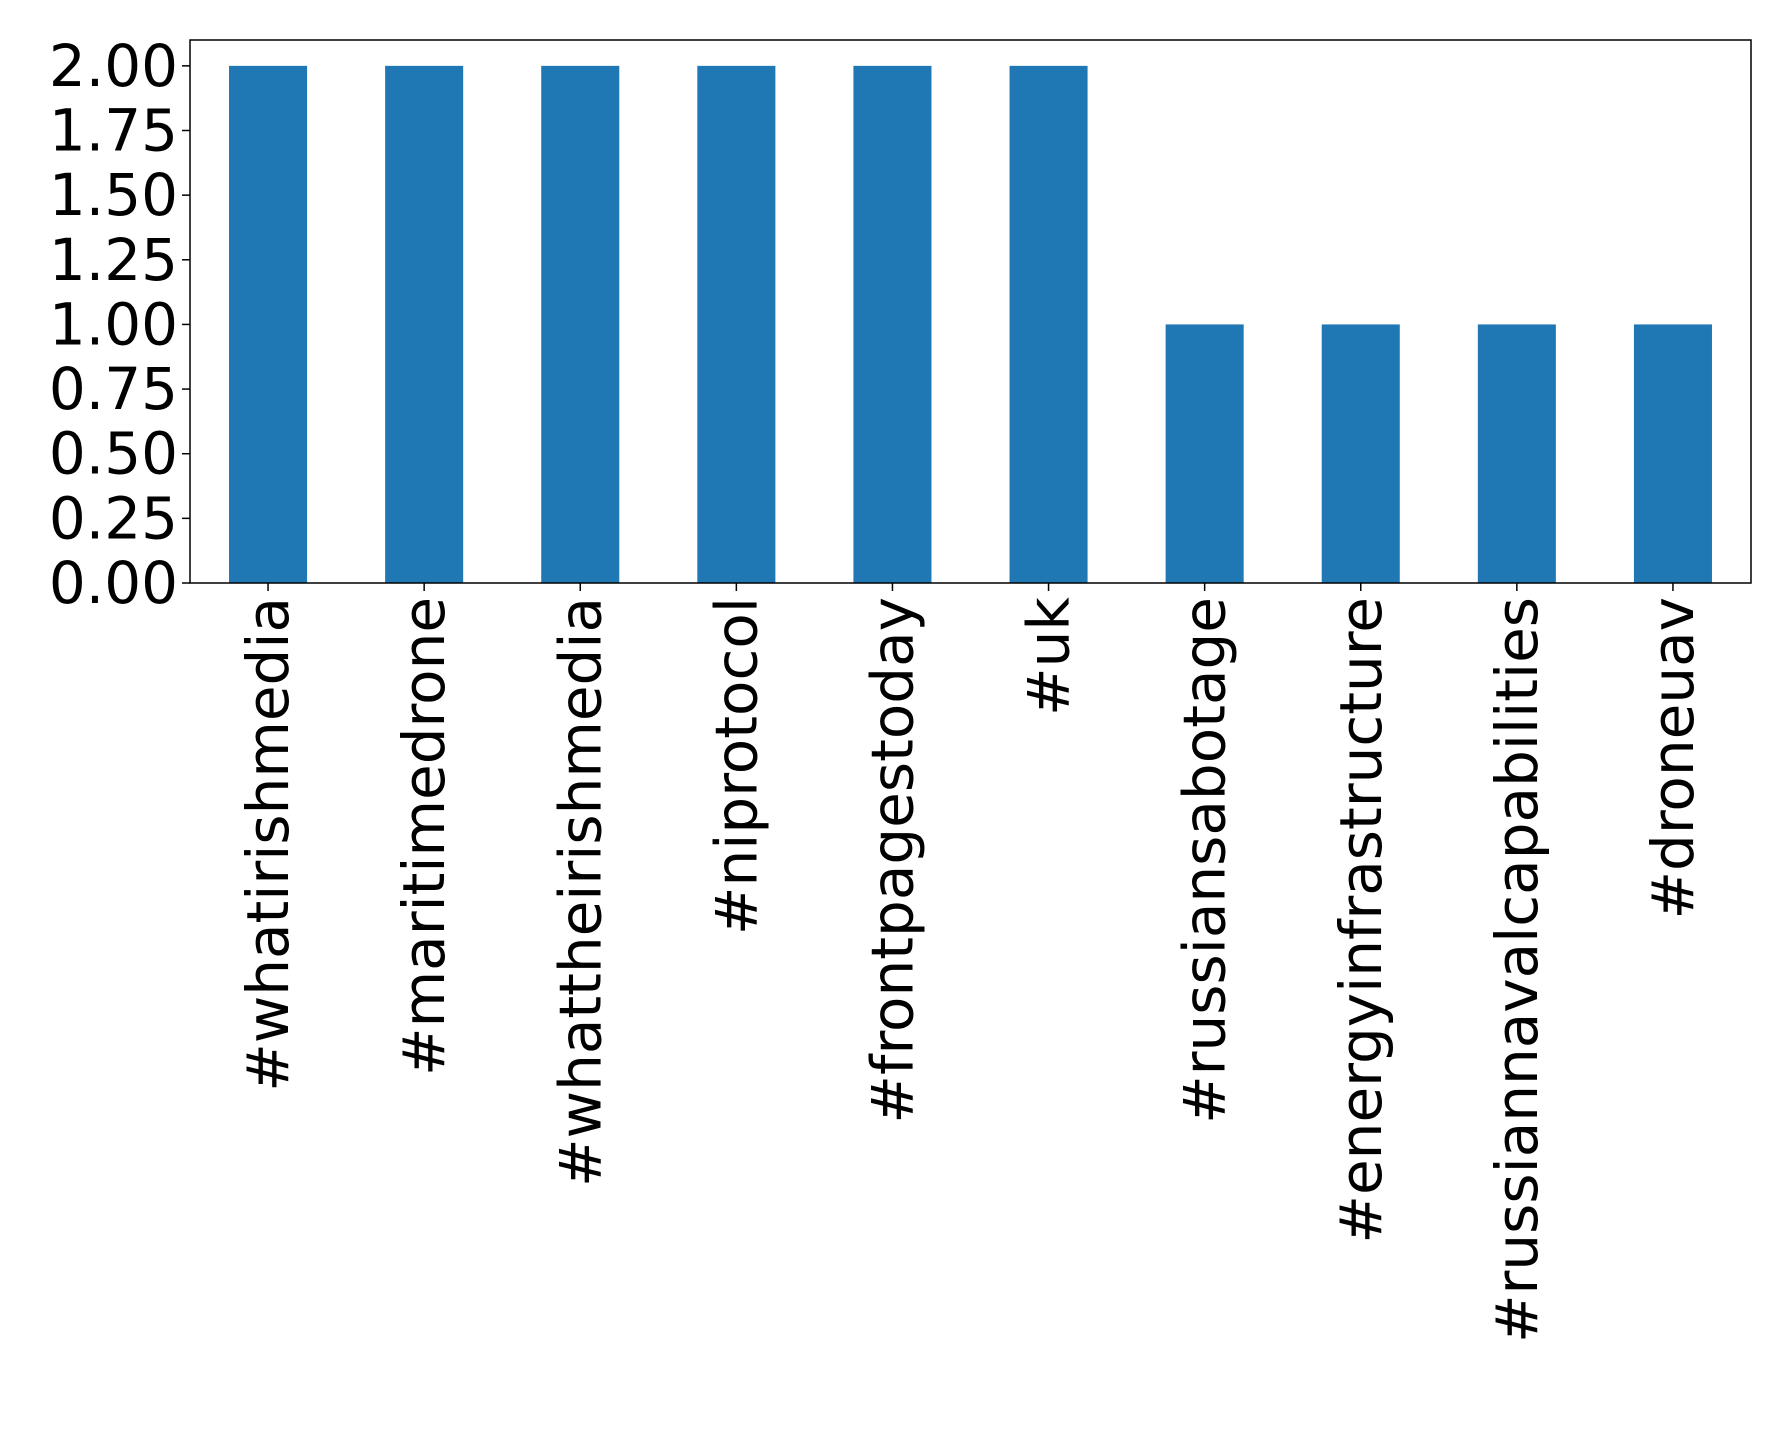 The width and height of the screenshot is (1778, 1432). What do you see at coordinates (113, 518) in the screenshot?
I see `y-tick-label-1: 0.25` at bounding box center [113, 518].